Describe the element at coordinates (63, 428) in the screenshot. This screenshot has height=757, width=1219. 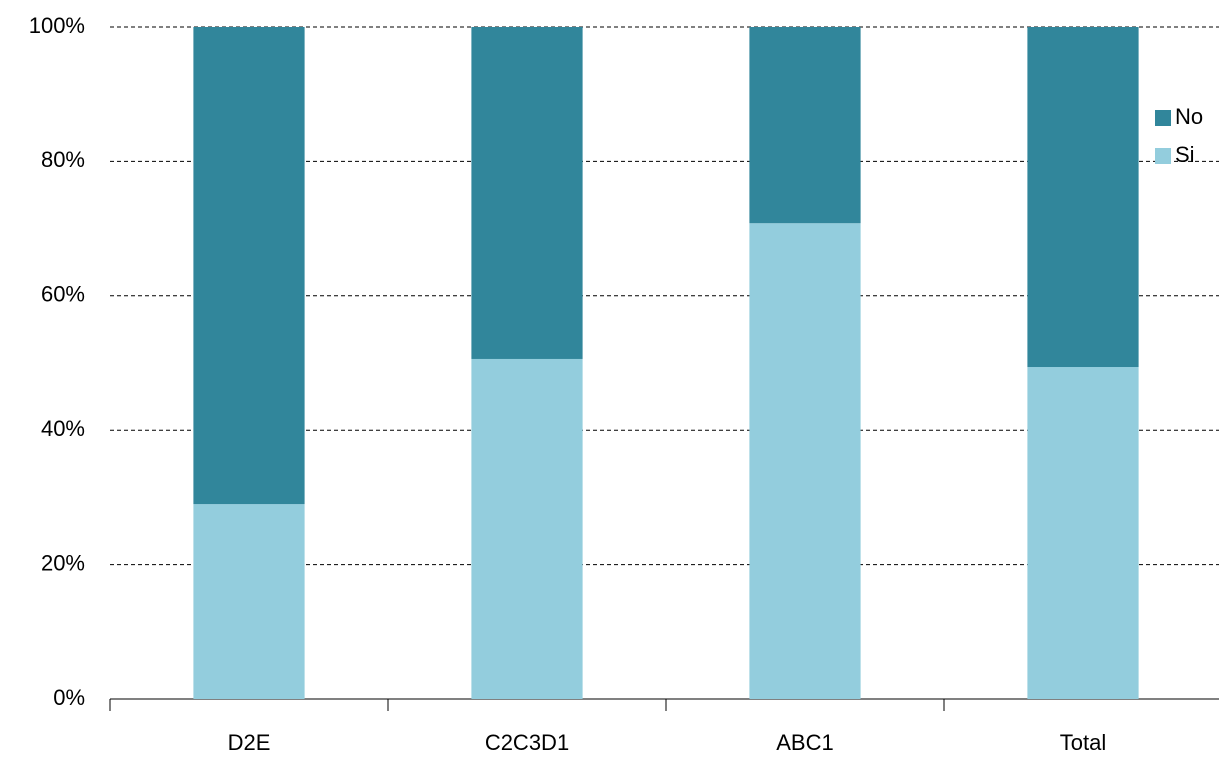
I see `y-tick-label: 40%` at that location.